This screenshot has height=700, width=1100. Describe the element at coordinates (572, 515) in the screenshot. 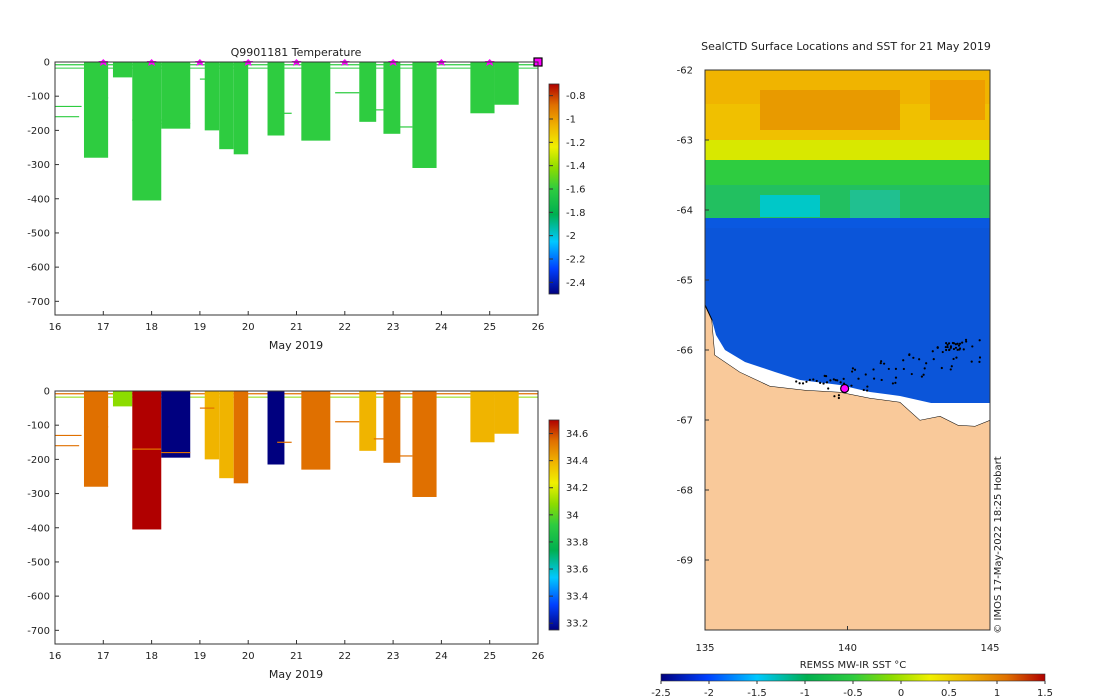

I see `colorbar-tick-label: 34` at that location.